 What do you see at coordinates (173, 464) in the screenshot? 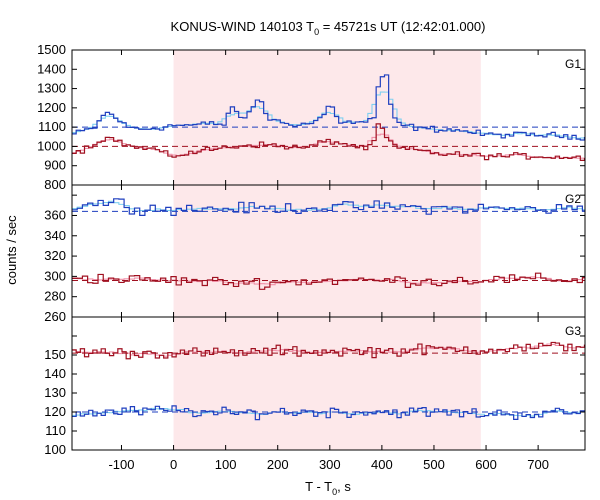
I see `x-tick-label: 0` at bounding box center [173, 464].